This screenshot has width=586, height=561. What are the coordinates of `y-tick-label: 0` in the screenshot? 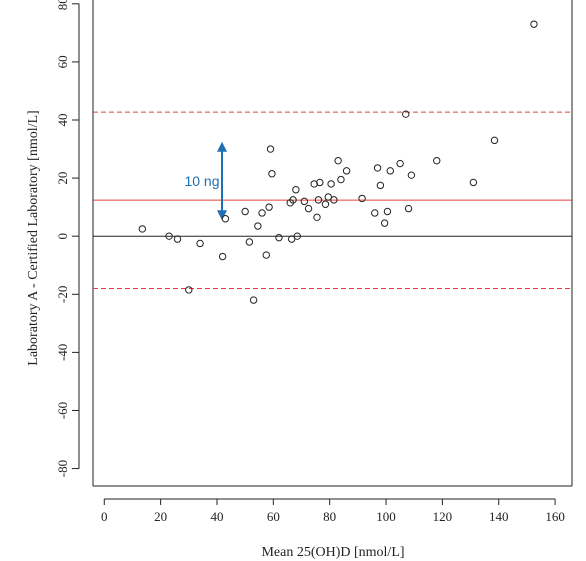 It's located at (62, 236).